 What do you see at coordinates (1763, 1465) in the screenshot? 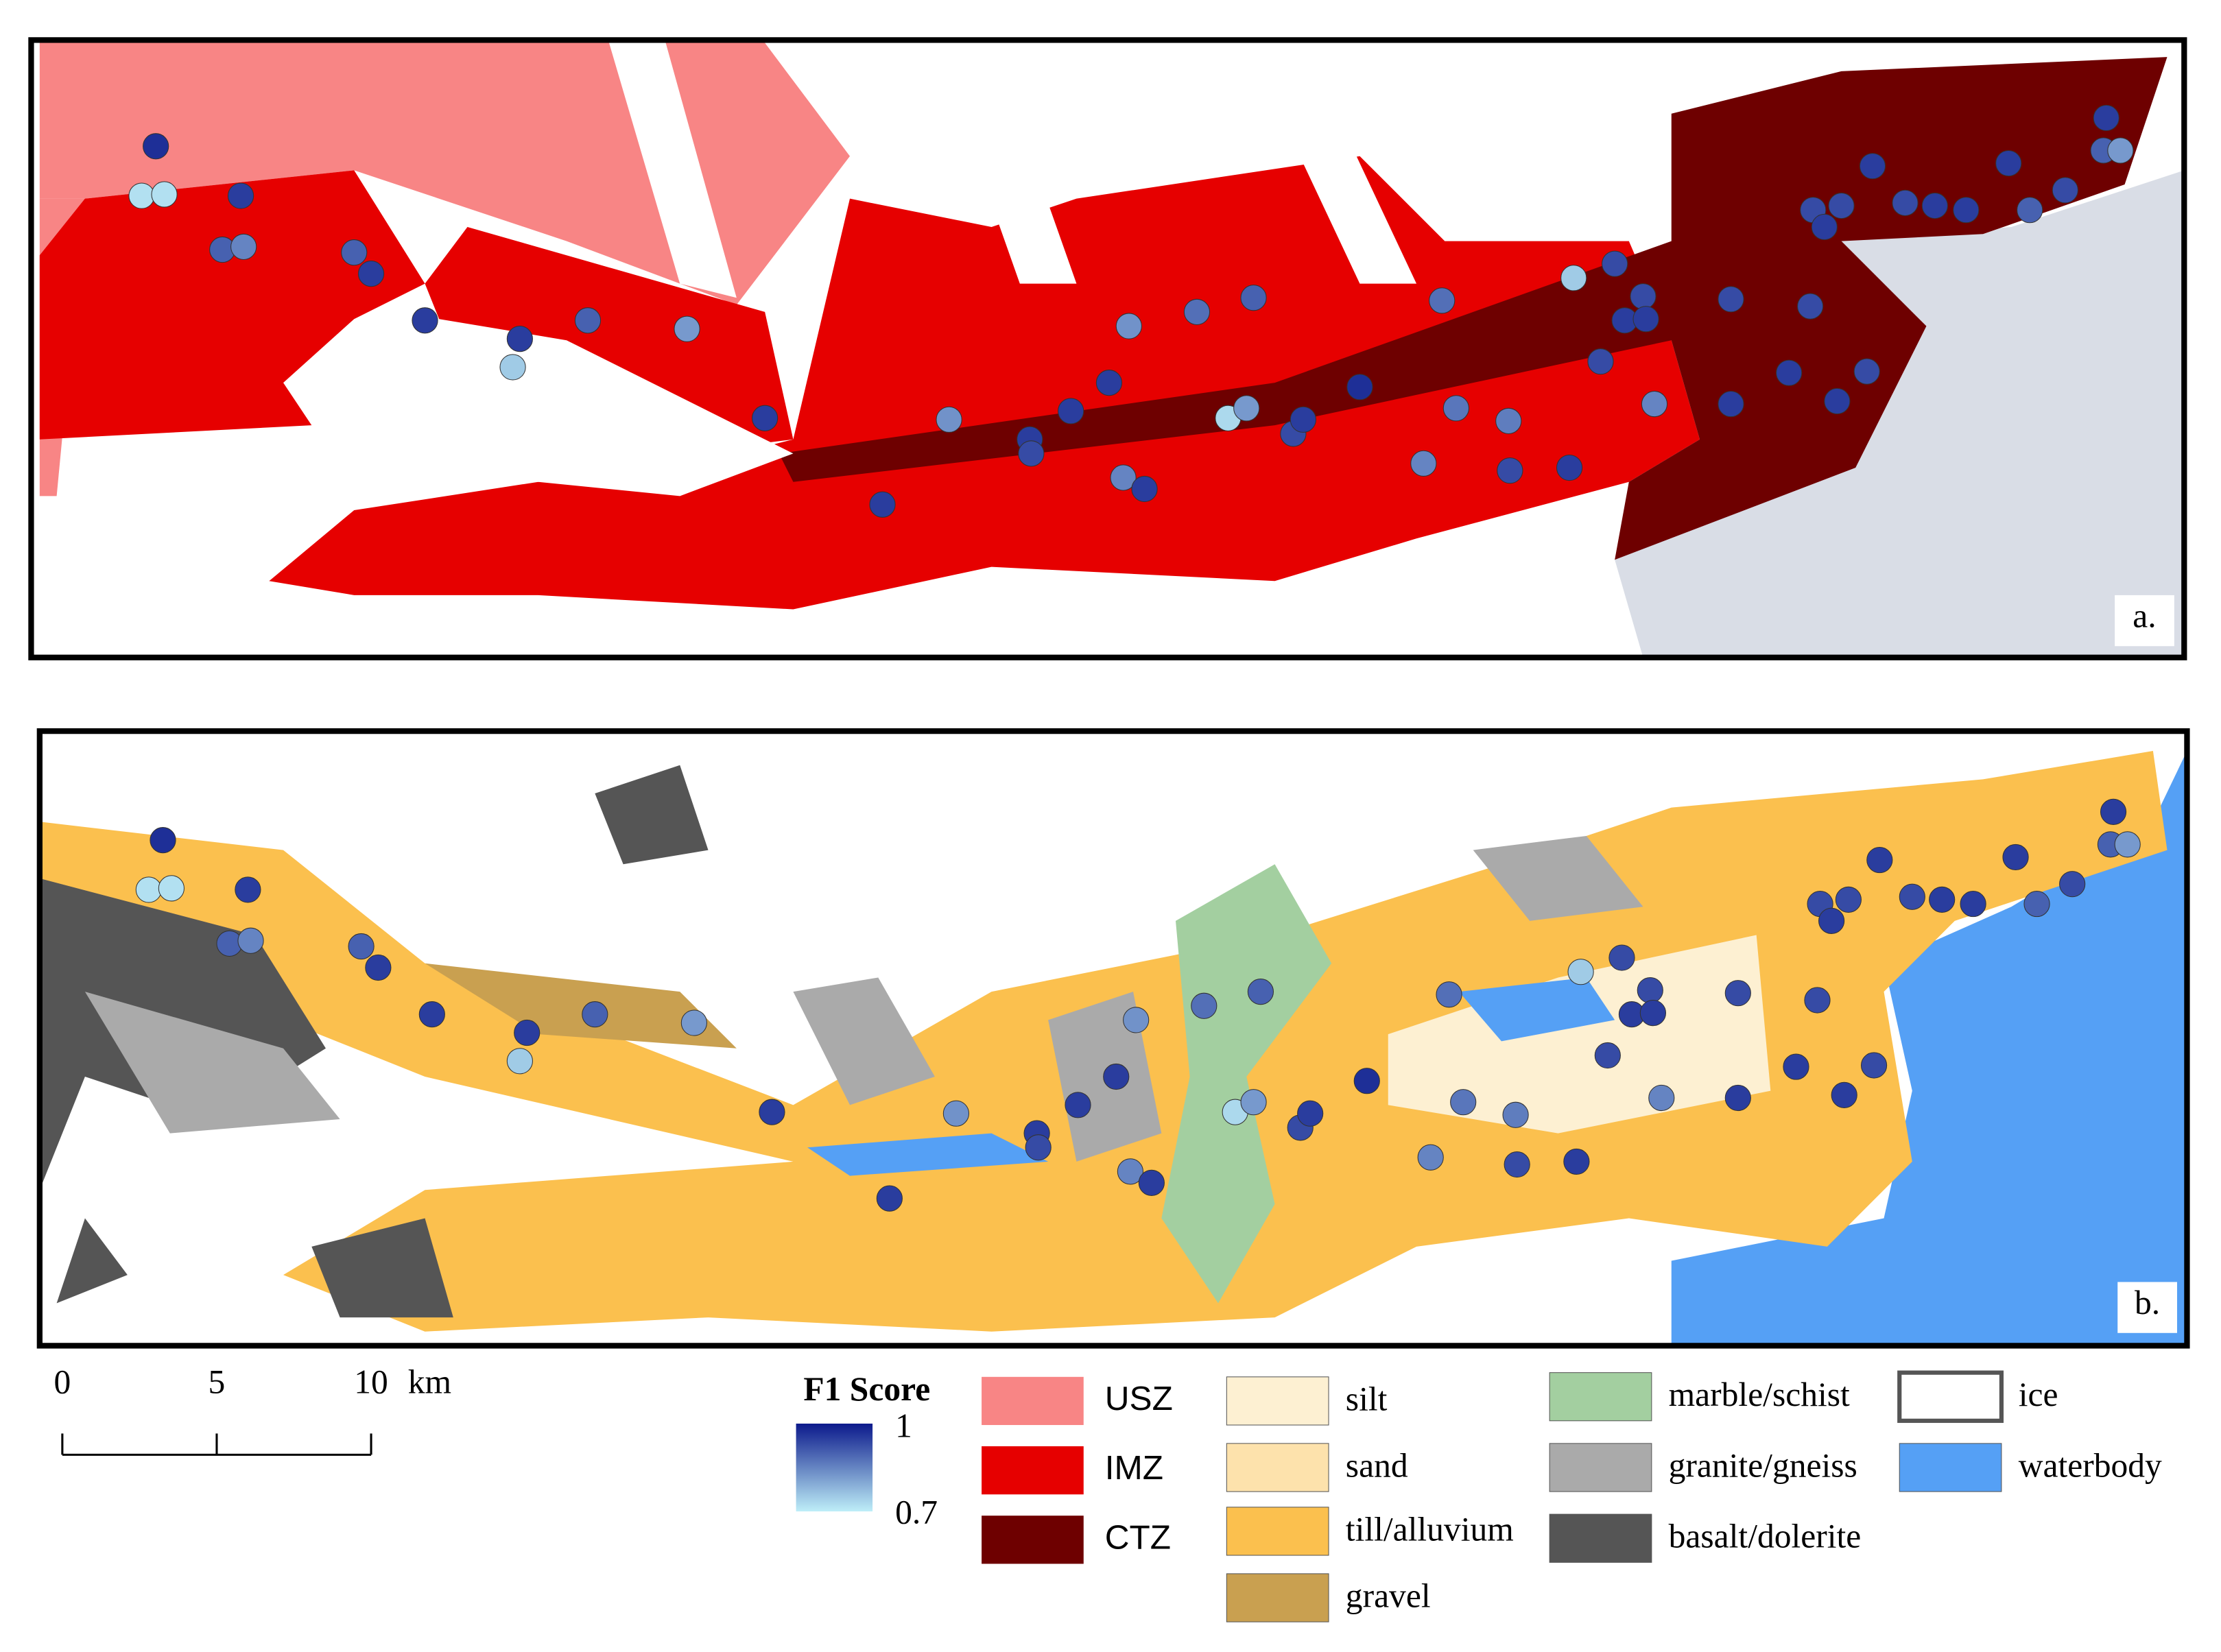
I see `legend-label: granite/gneiss` at bounding box center [1763, 1465].